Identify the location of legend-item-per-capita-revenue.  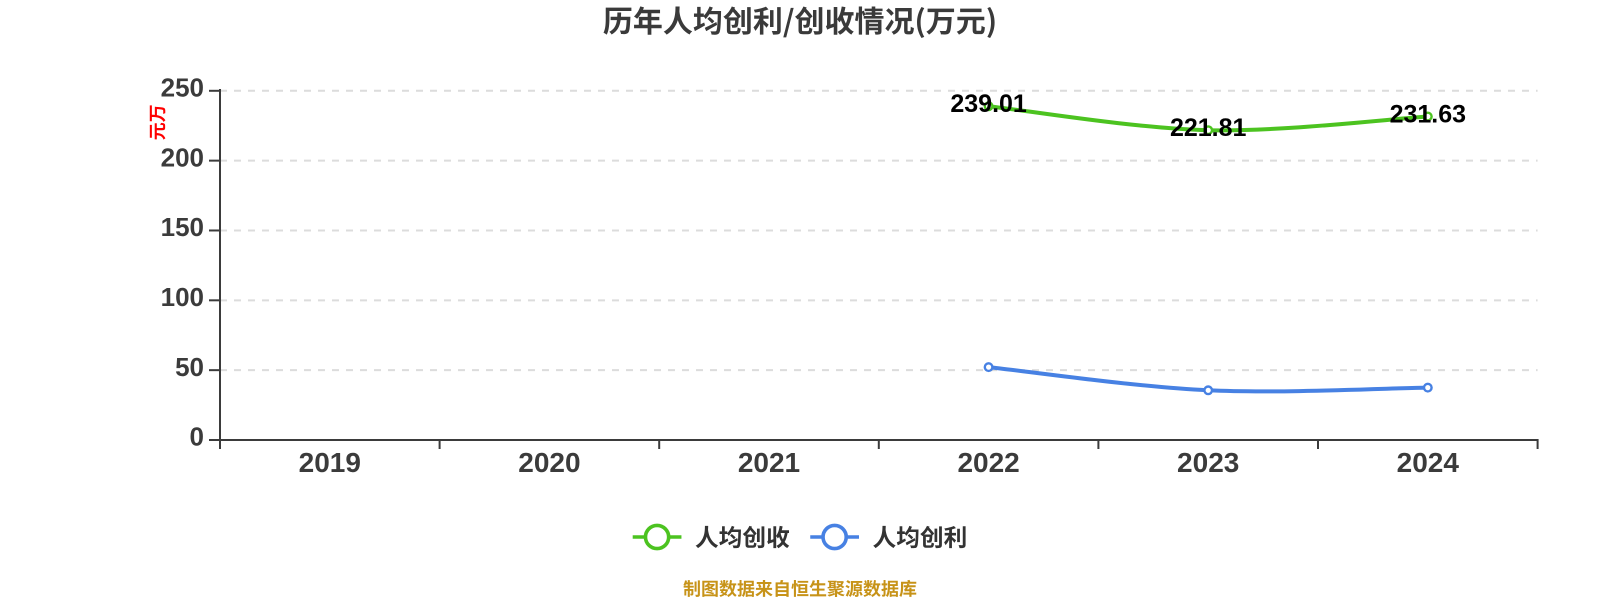
(711, 537).